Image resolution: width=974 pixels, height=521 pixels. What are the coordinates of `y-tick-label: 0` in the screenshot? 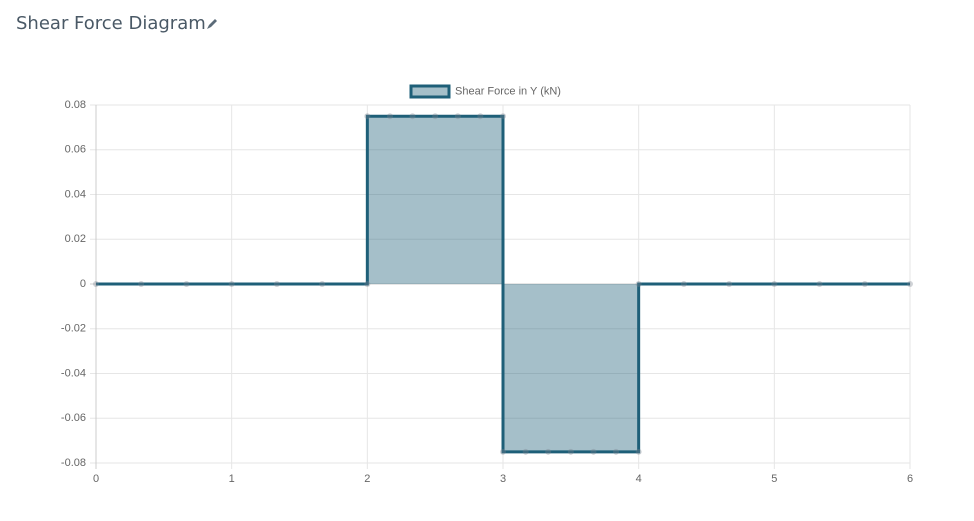 It's located at (83, 284).